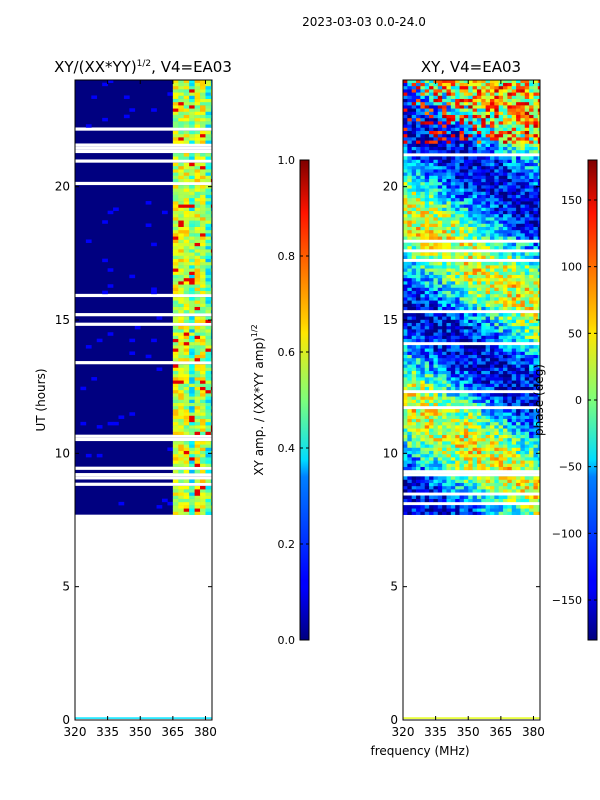  Describe the element at coordinates (471, 241) in the screenshot. I see `flagged-row` at that location.